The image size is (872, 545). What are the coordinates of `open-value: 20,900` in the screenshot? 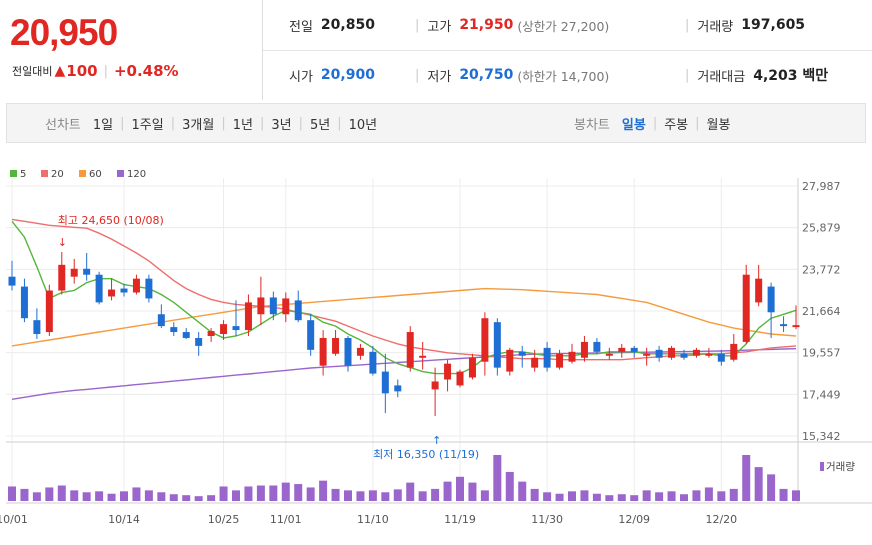 It's located at (347, 75).